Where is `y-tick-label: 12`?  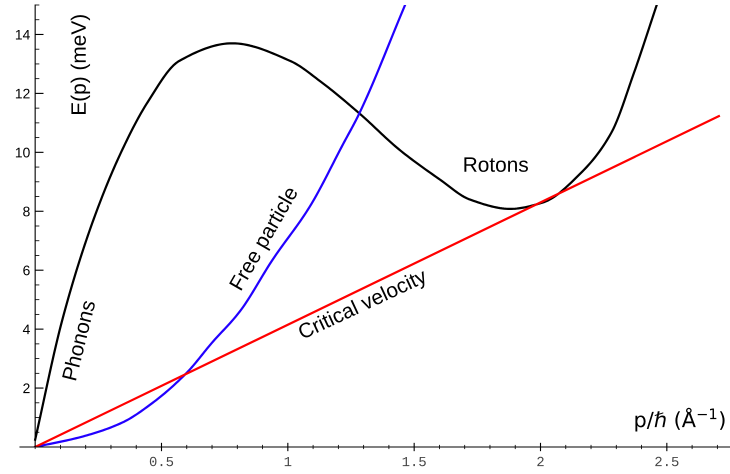 y-tick-label: 12 is located at coordinates (23, 93).